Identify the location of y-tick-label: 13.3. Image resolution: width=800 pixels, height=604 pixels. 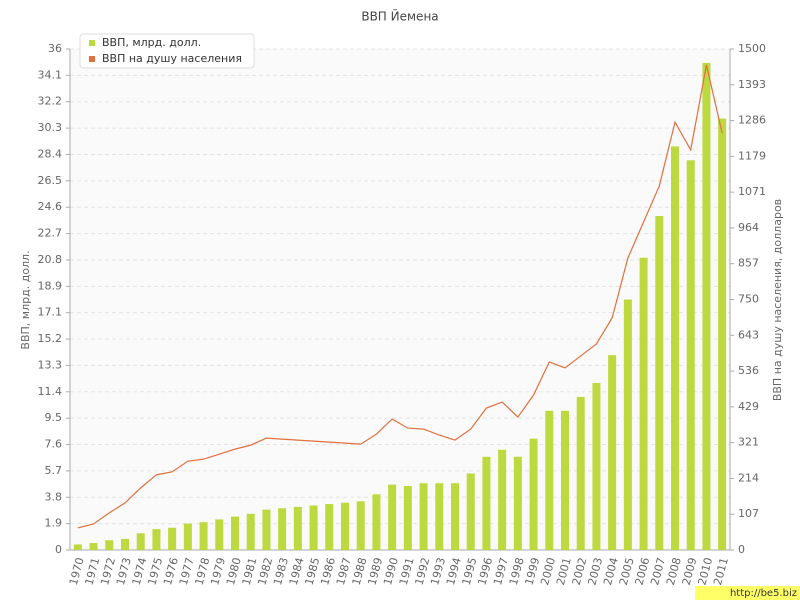
(50, 364).